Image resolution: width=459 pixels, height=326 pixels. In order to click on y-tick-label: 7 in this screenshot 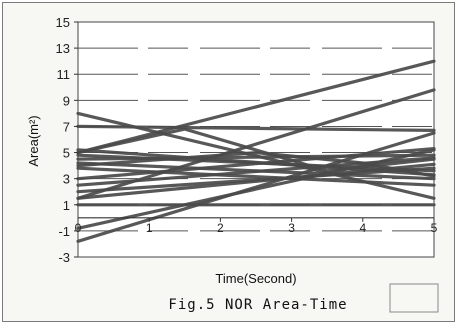, I will do `click(66, 126)`.